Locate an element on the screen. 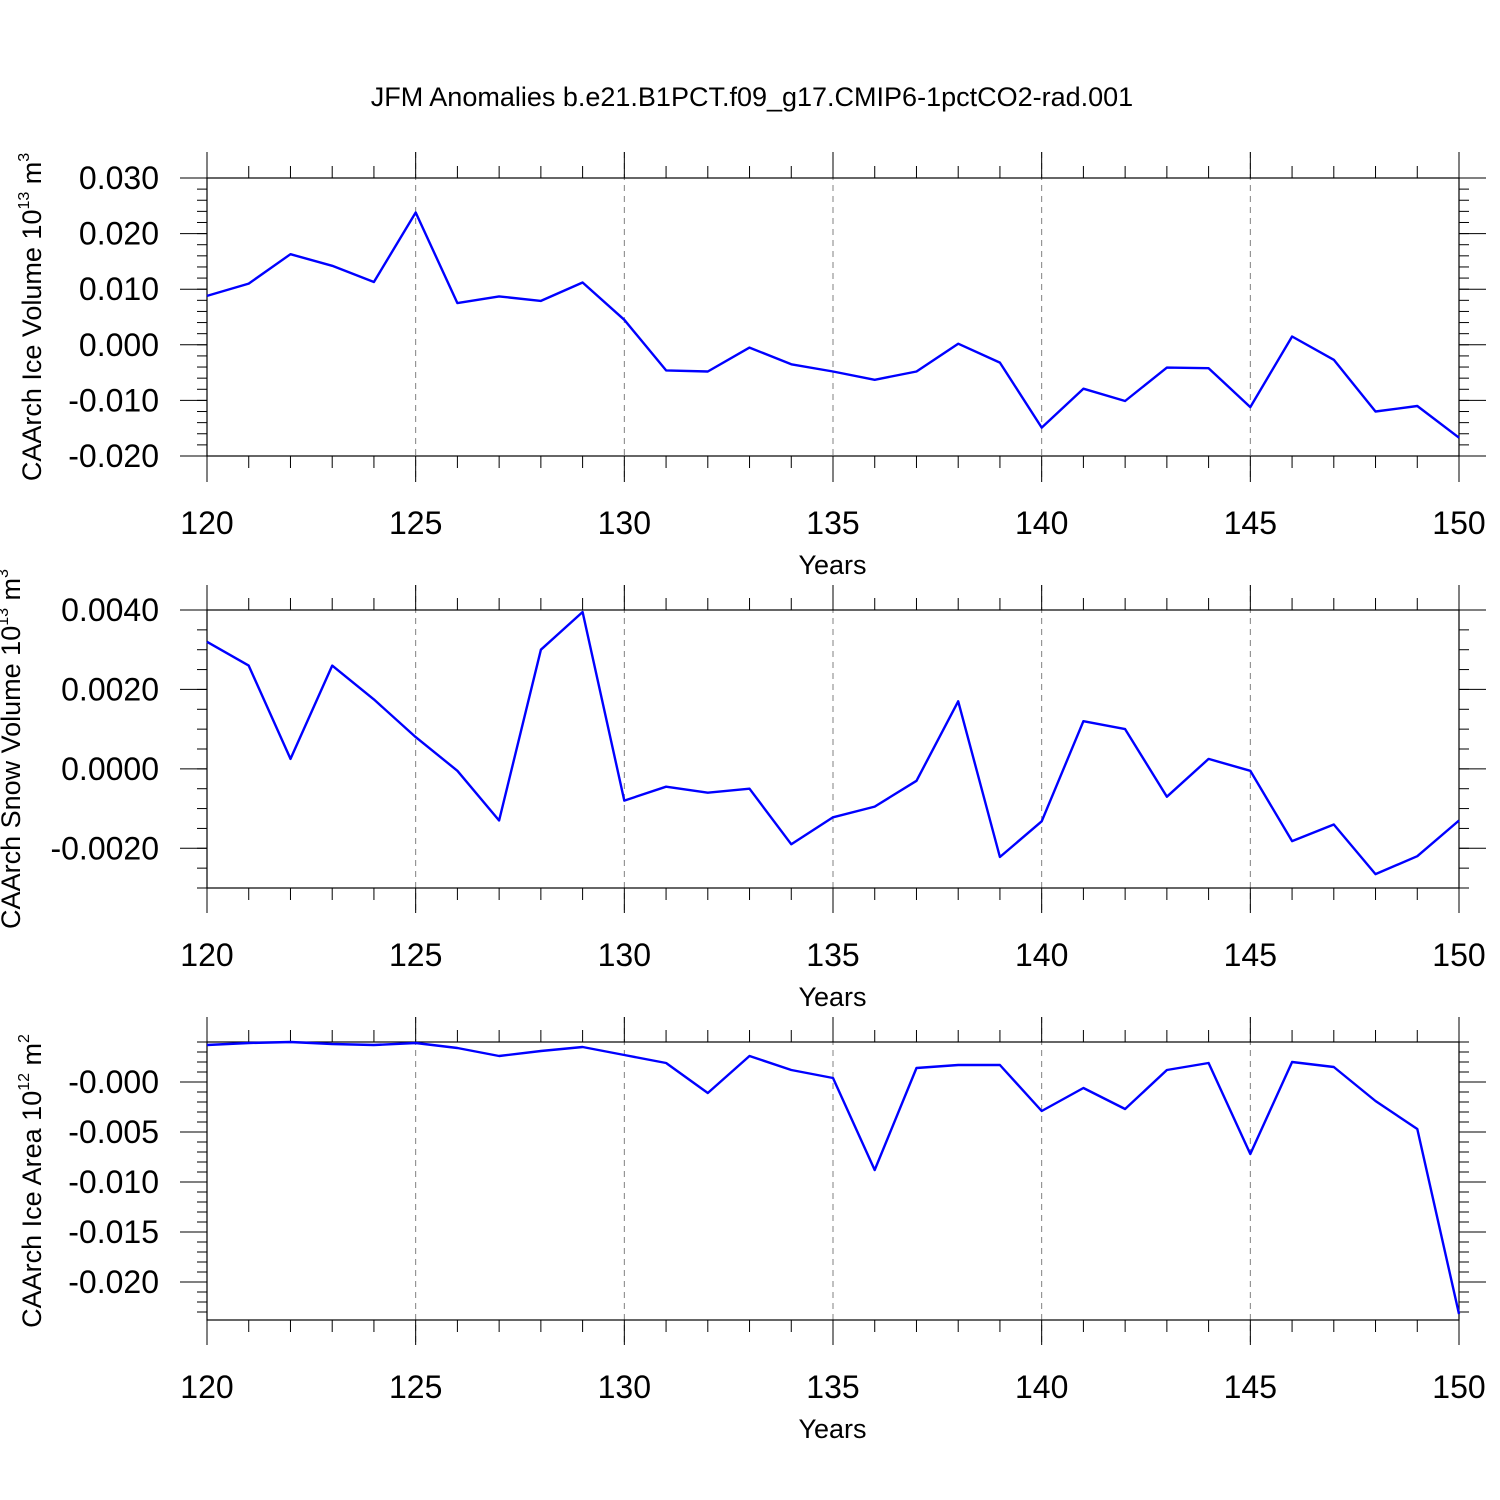  y-tick-label: -0.015 is located at coordinates (113, 1232).